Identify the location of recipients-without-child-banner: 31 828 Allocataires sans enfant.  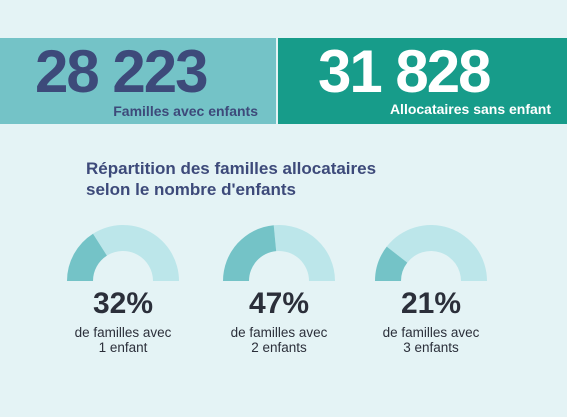
(422, 81).